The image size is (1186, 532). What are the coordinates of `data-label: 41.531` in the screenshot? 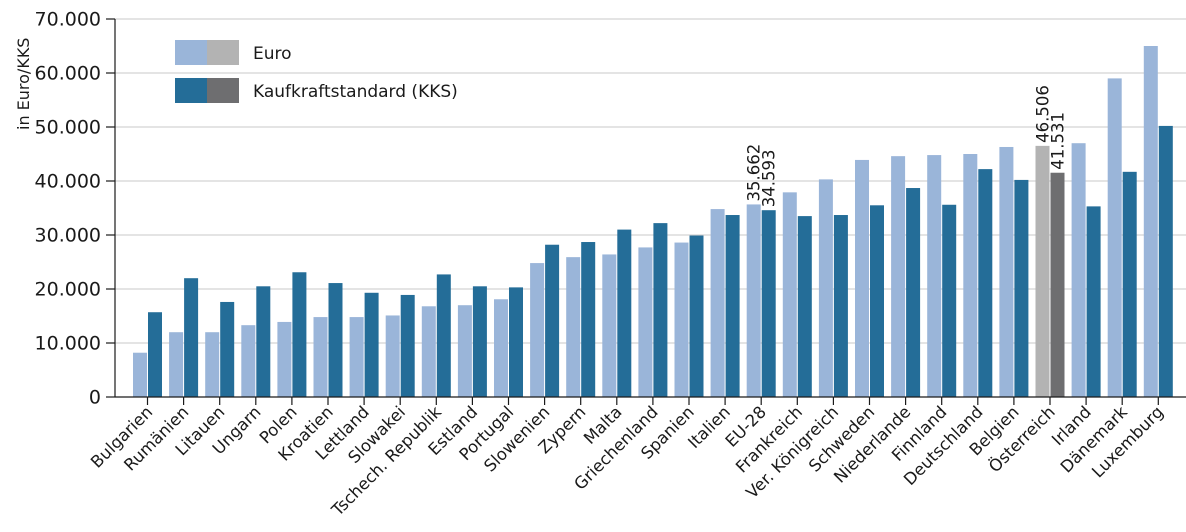 It's located at (1058, 141).